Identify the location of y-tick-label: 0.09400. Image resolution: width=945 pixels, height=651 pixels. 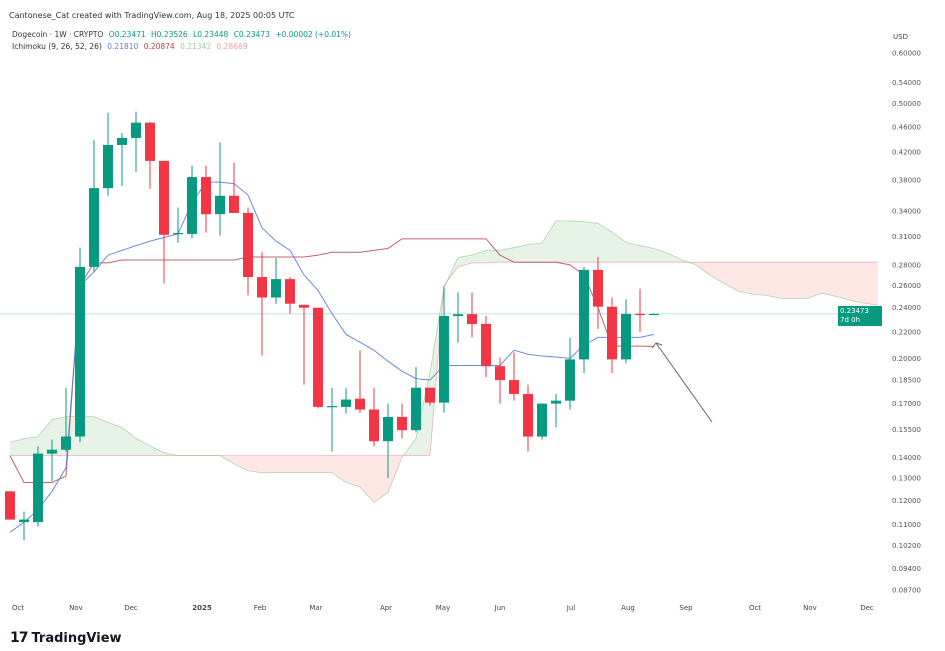
(906, 569).